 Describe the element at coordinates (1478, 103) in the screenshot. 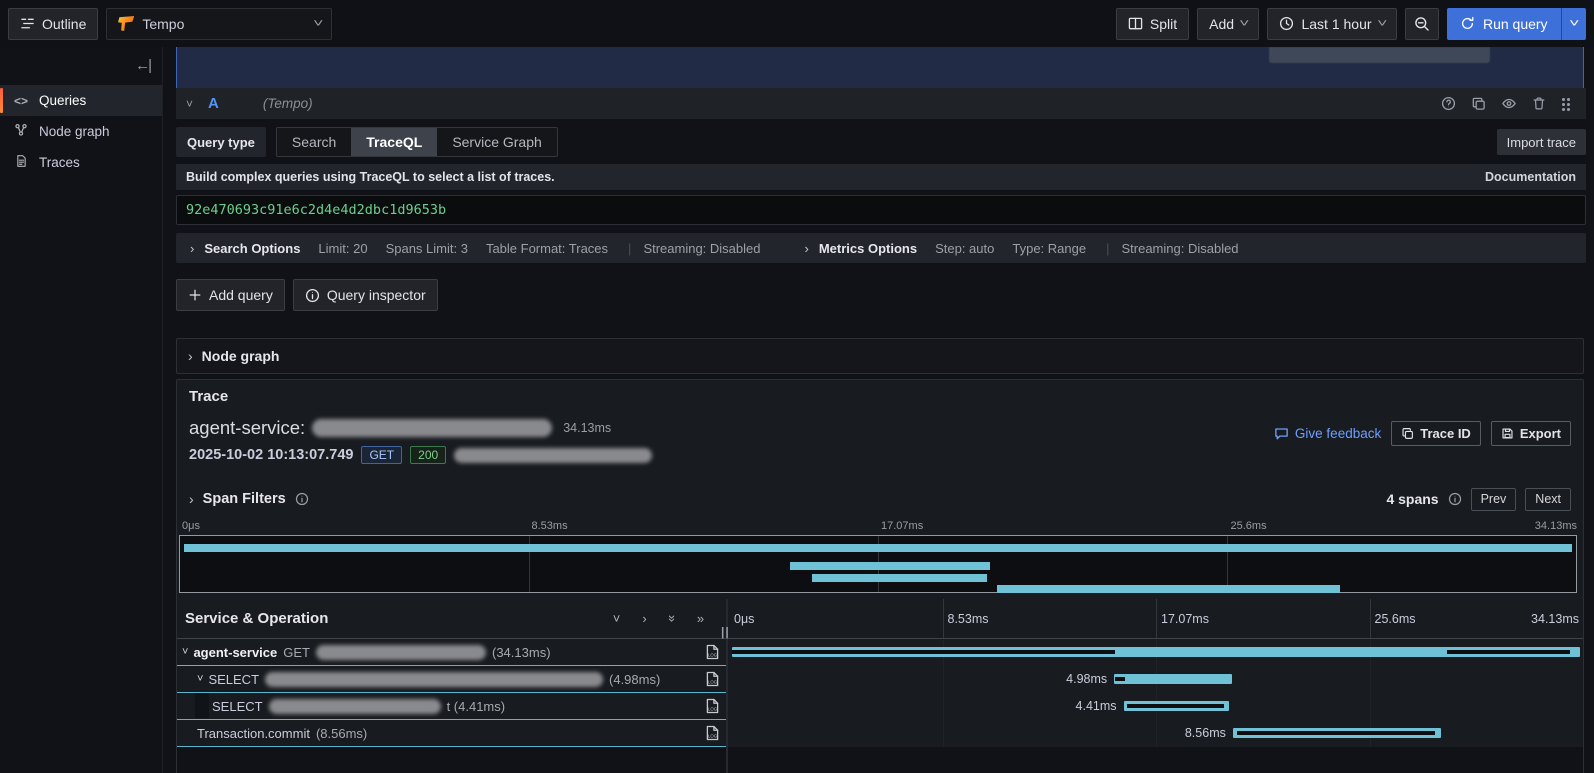

I see `duplicate-icon` at that location.